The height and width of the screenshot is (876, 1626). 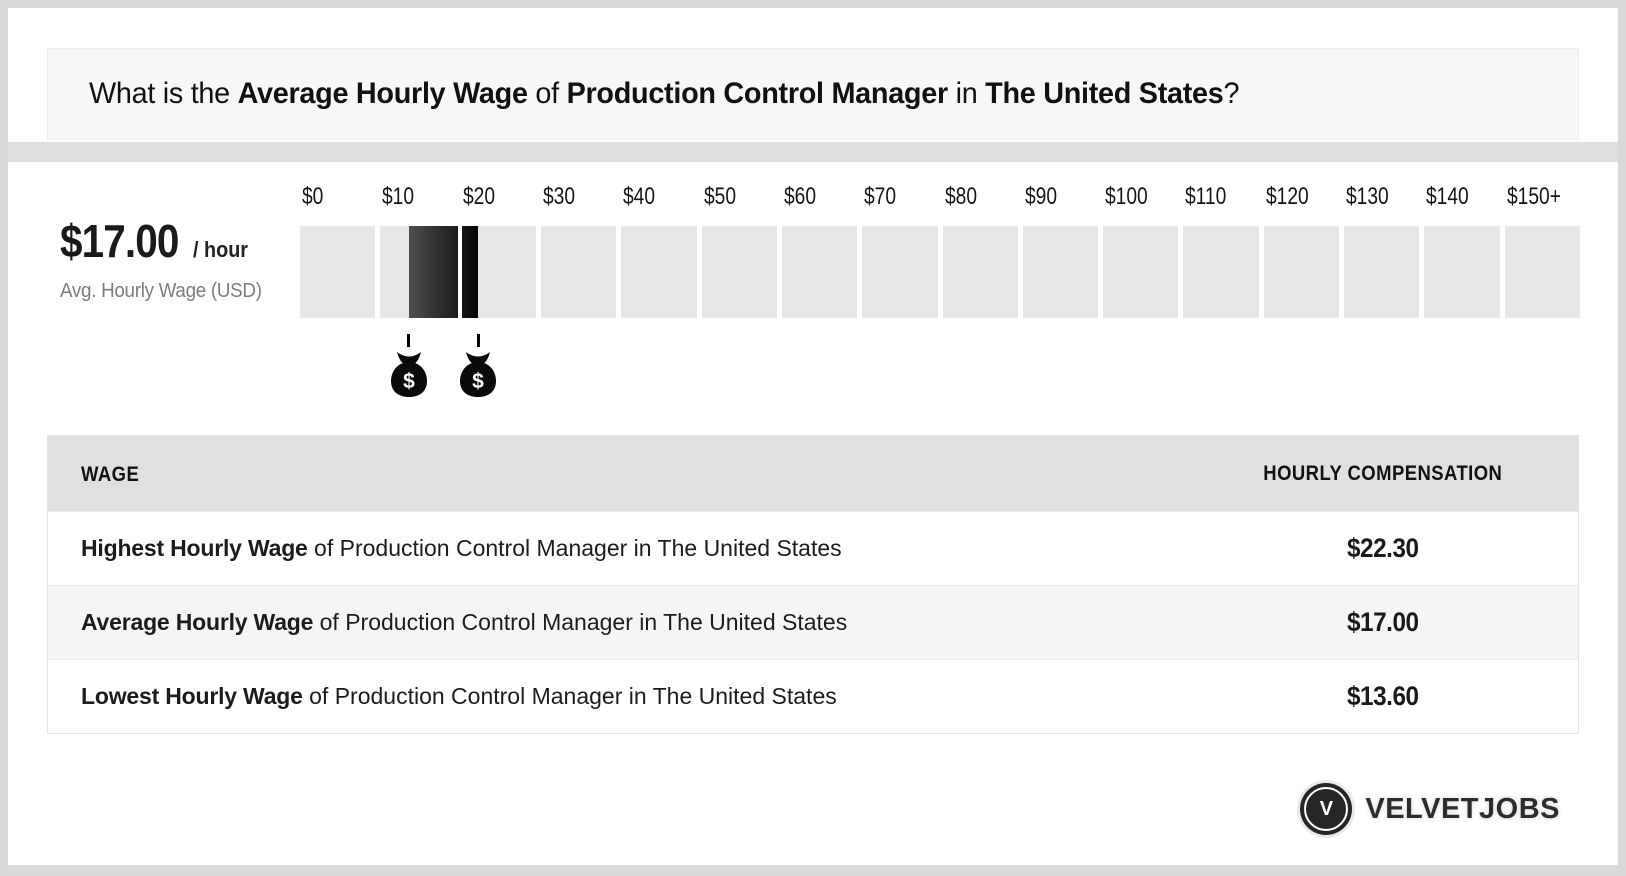 I want to click on tick-text: $40, so click(x=639, y=196).